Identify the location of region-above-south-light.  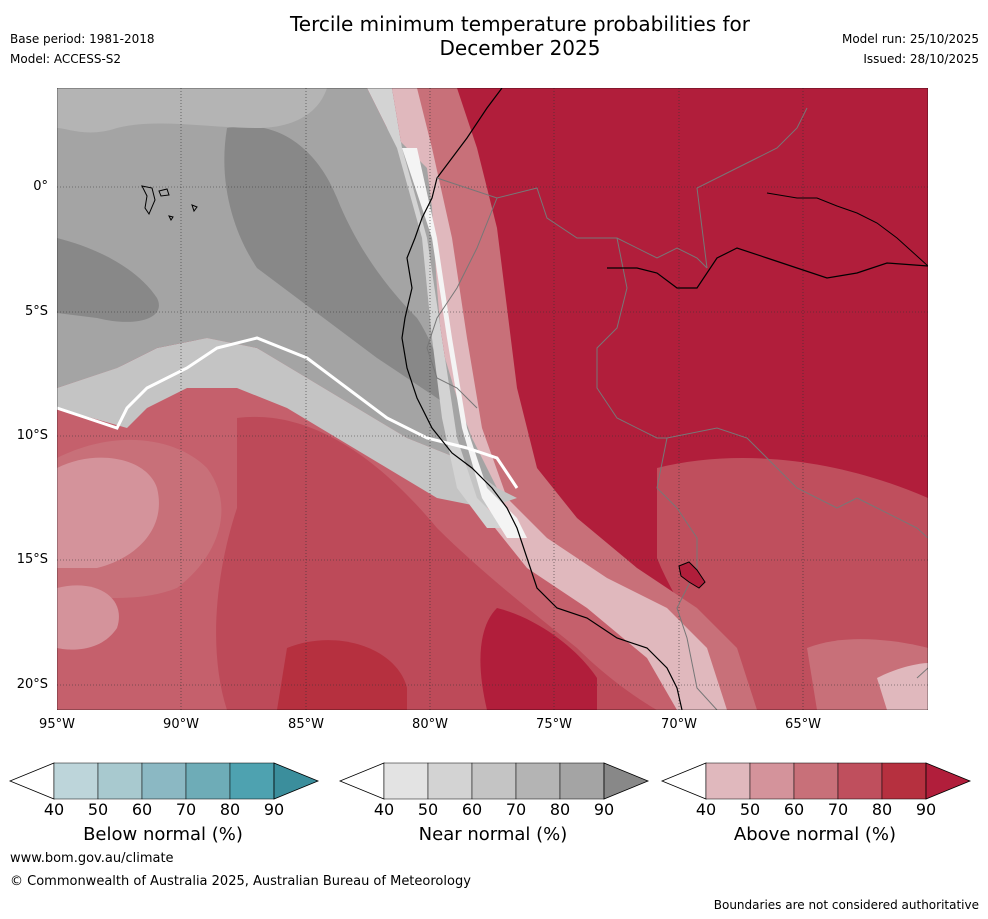
(902, 686).